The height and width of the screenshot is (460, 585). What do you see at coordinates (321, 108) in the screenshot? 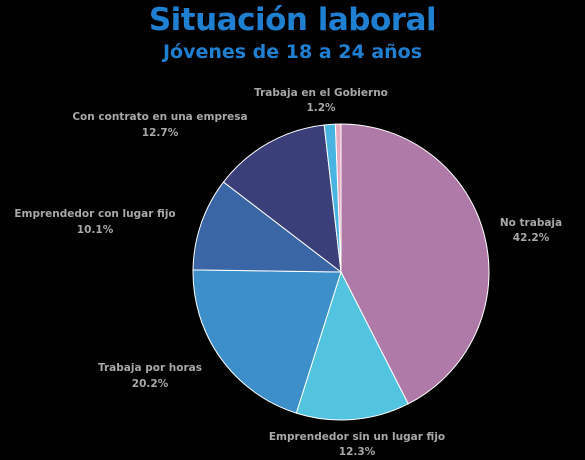
I see `value-gobierno: 1.2%` at bounding box center [321, 108].